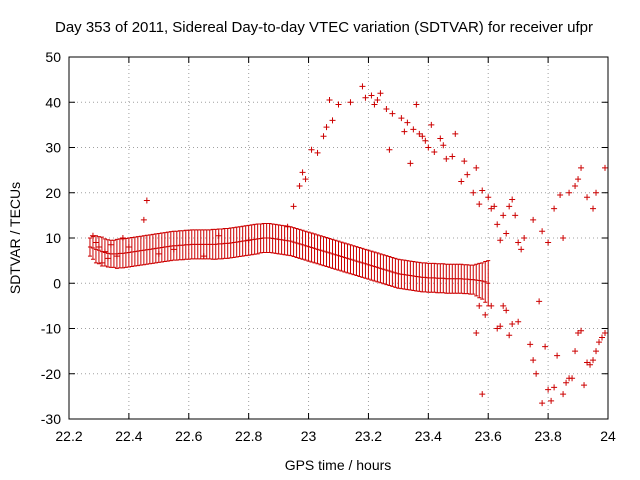 The image size is (640, 480). I want to click on x-tick-label: 23.4, so click(428, 436).